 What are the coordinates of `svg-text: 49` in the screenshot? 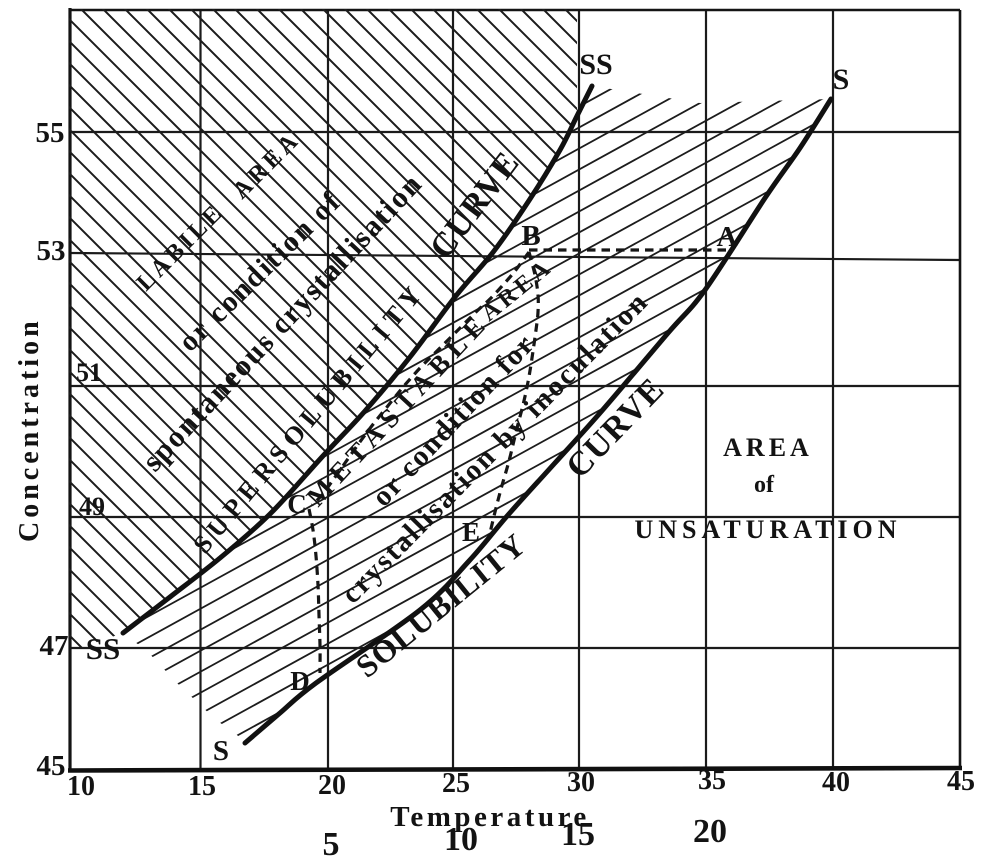 It's located at (92, 506).